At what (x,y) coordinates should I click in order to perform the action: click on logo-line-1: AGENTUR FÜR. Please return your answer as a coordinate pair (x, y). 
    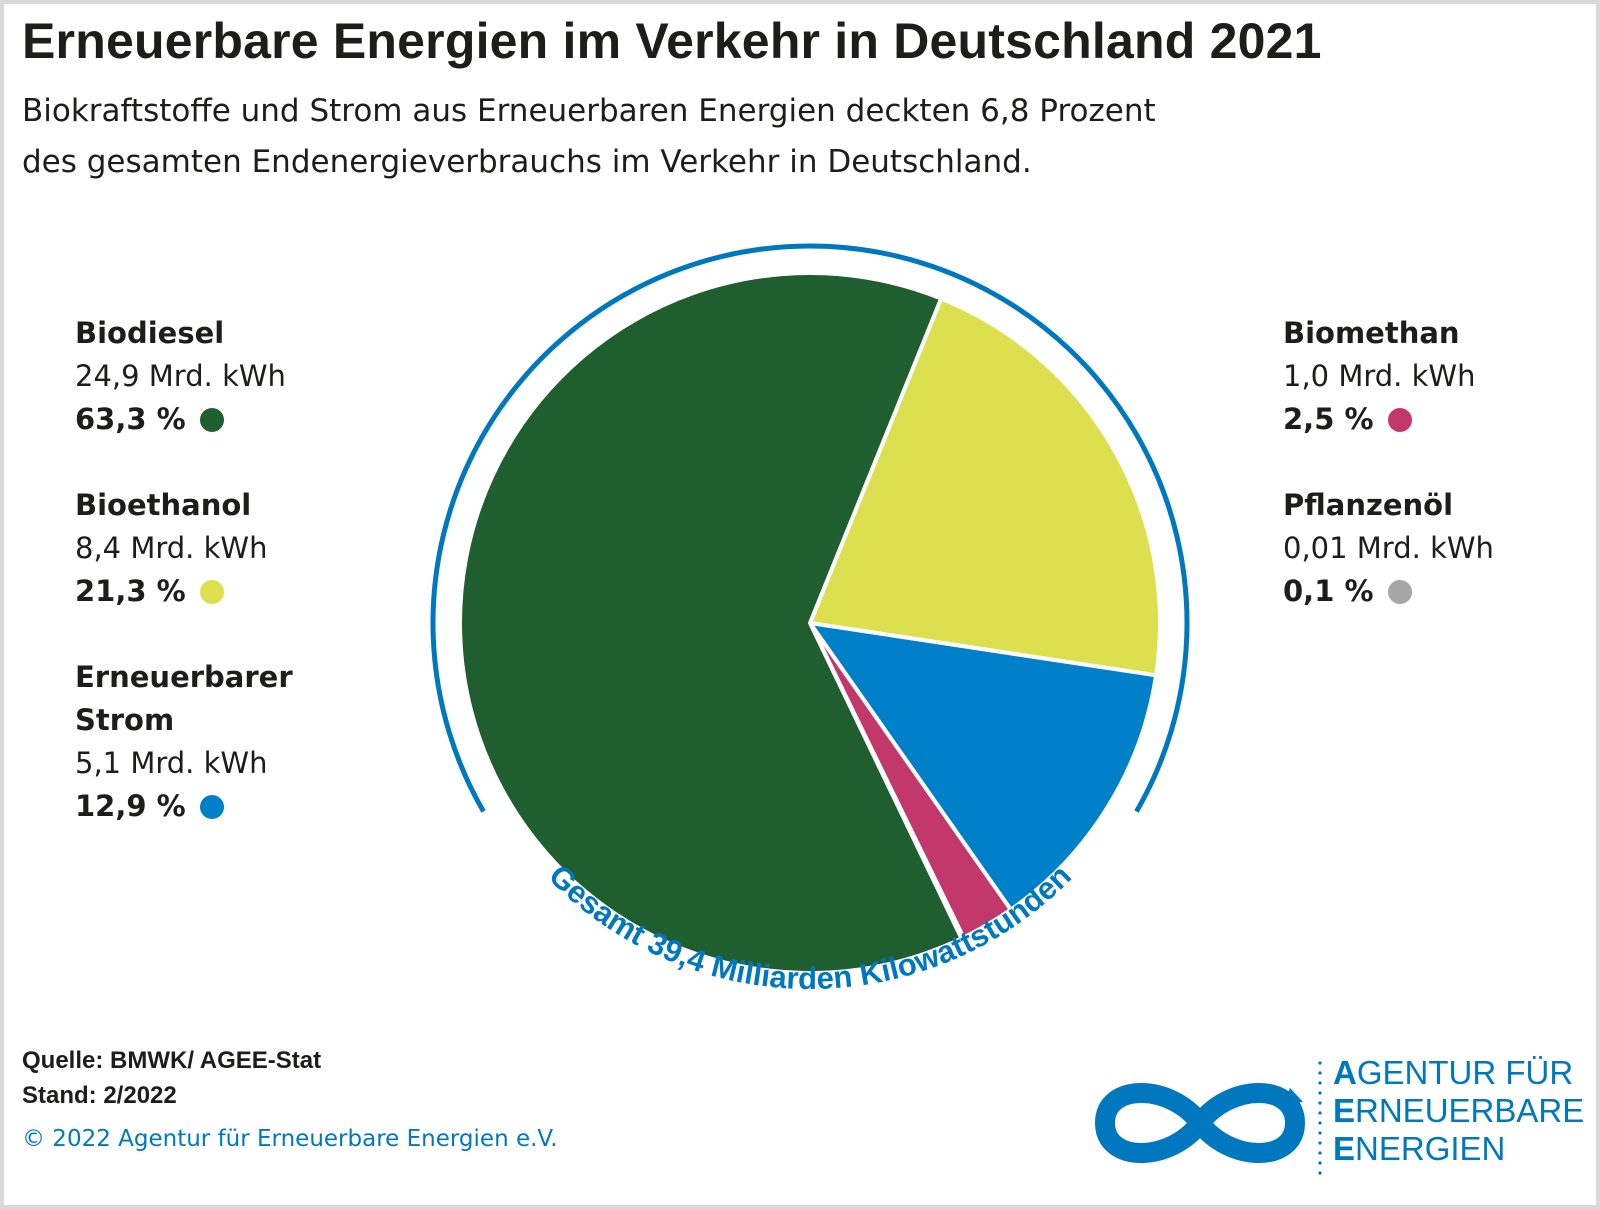
    Looking at the image, I should click on (1458, 1073).